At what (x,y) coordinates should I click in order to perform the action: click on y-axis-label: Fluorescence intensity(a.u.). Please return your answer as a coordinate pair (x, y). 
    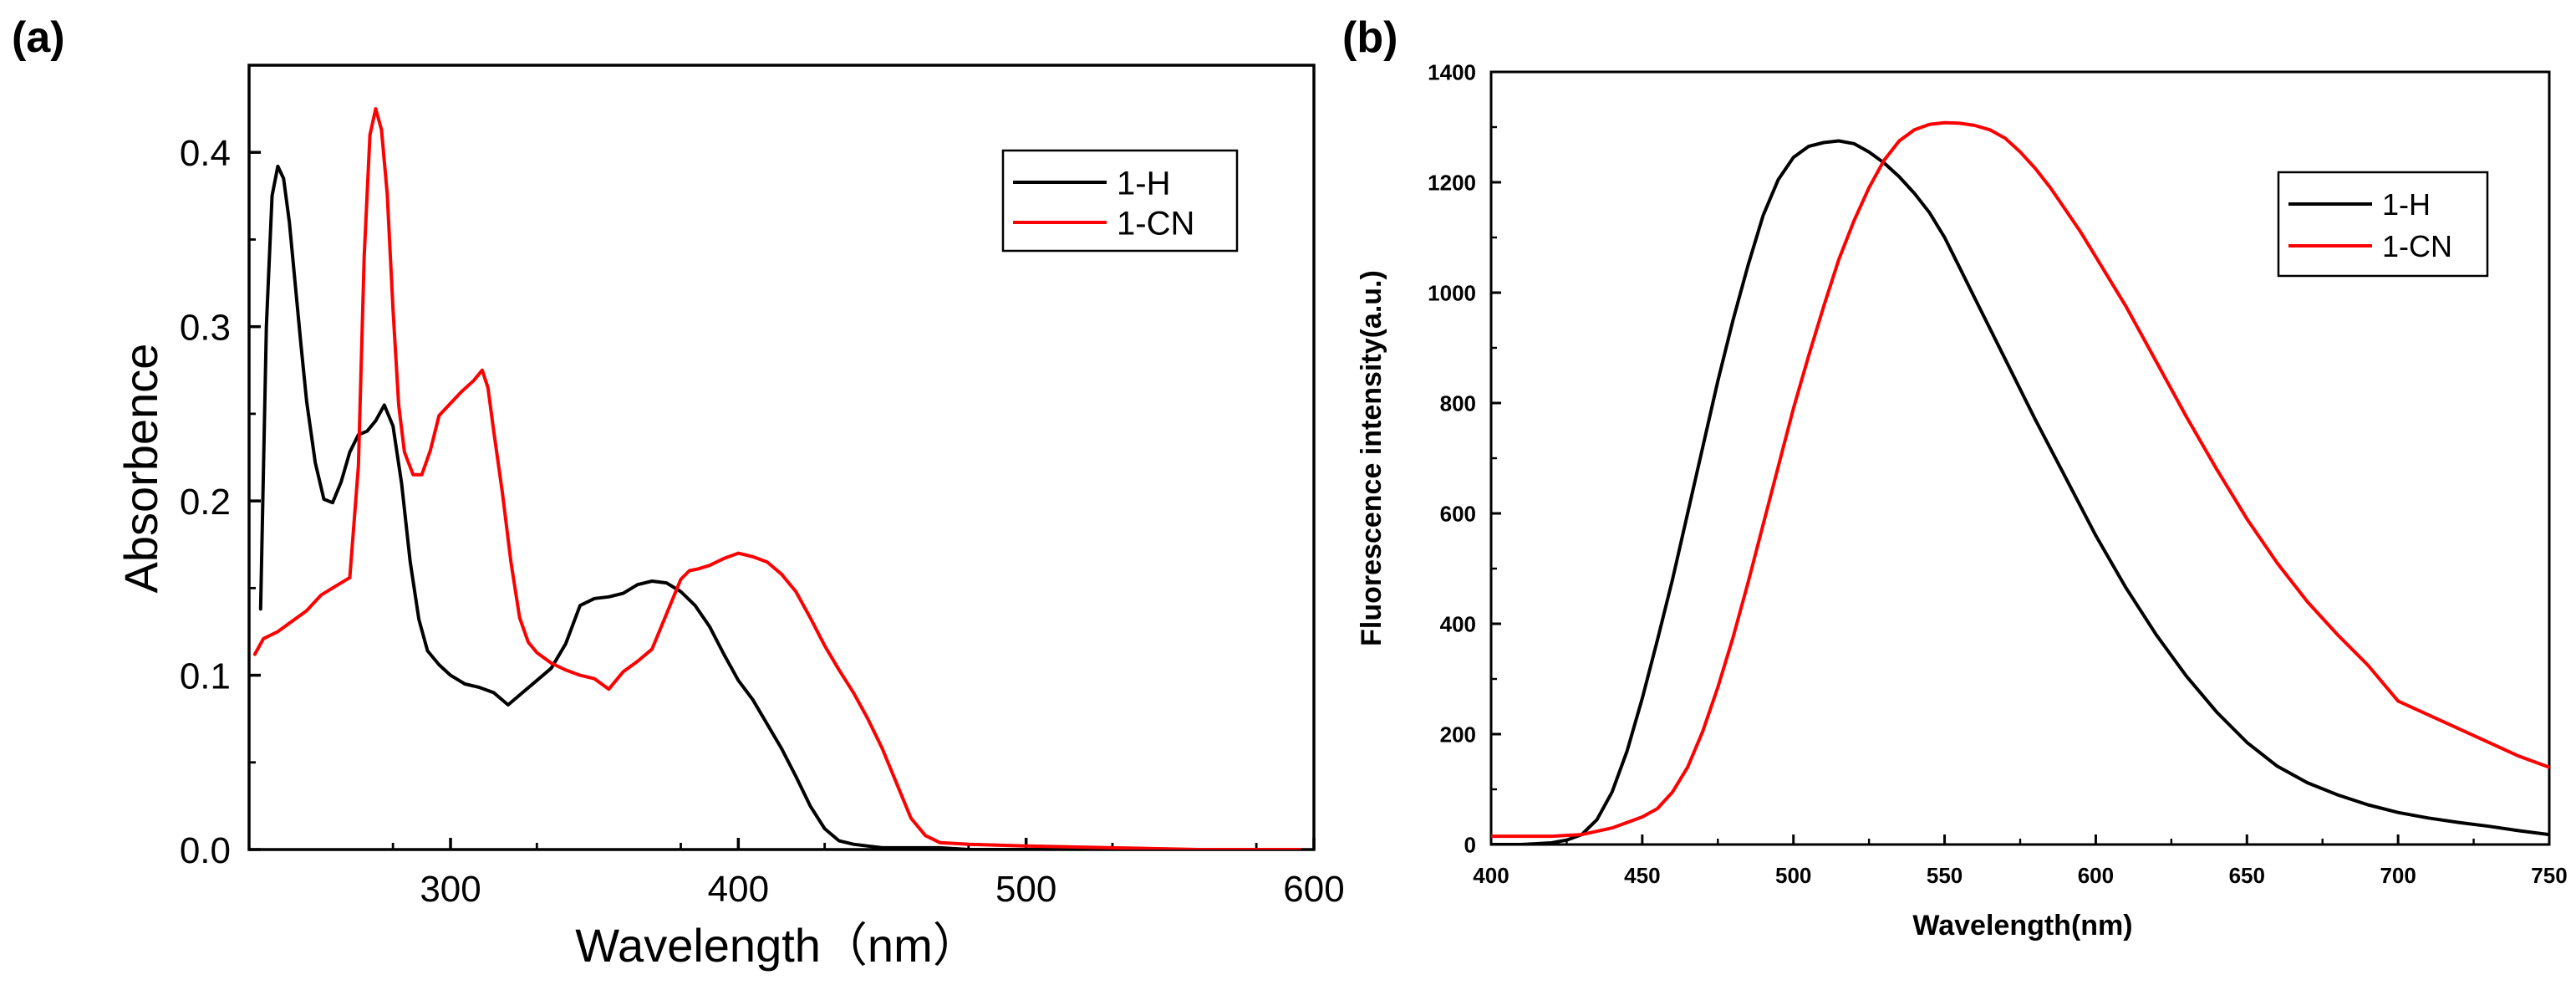
    Looking at the image, I should click on (1371, 458).